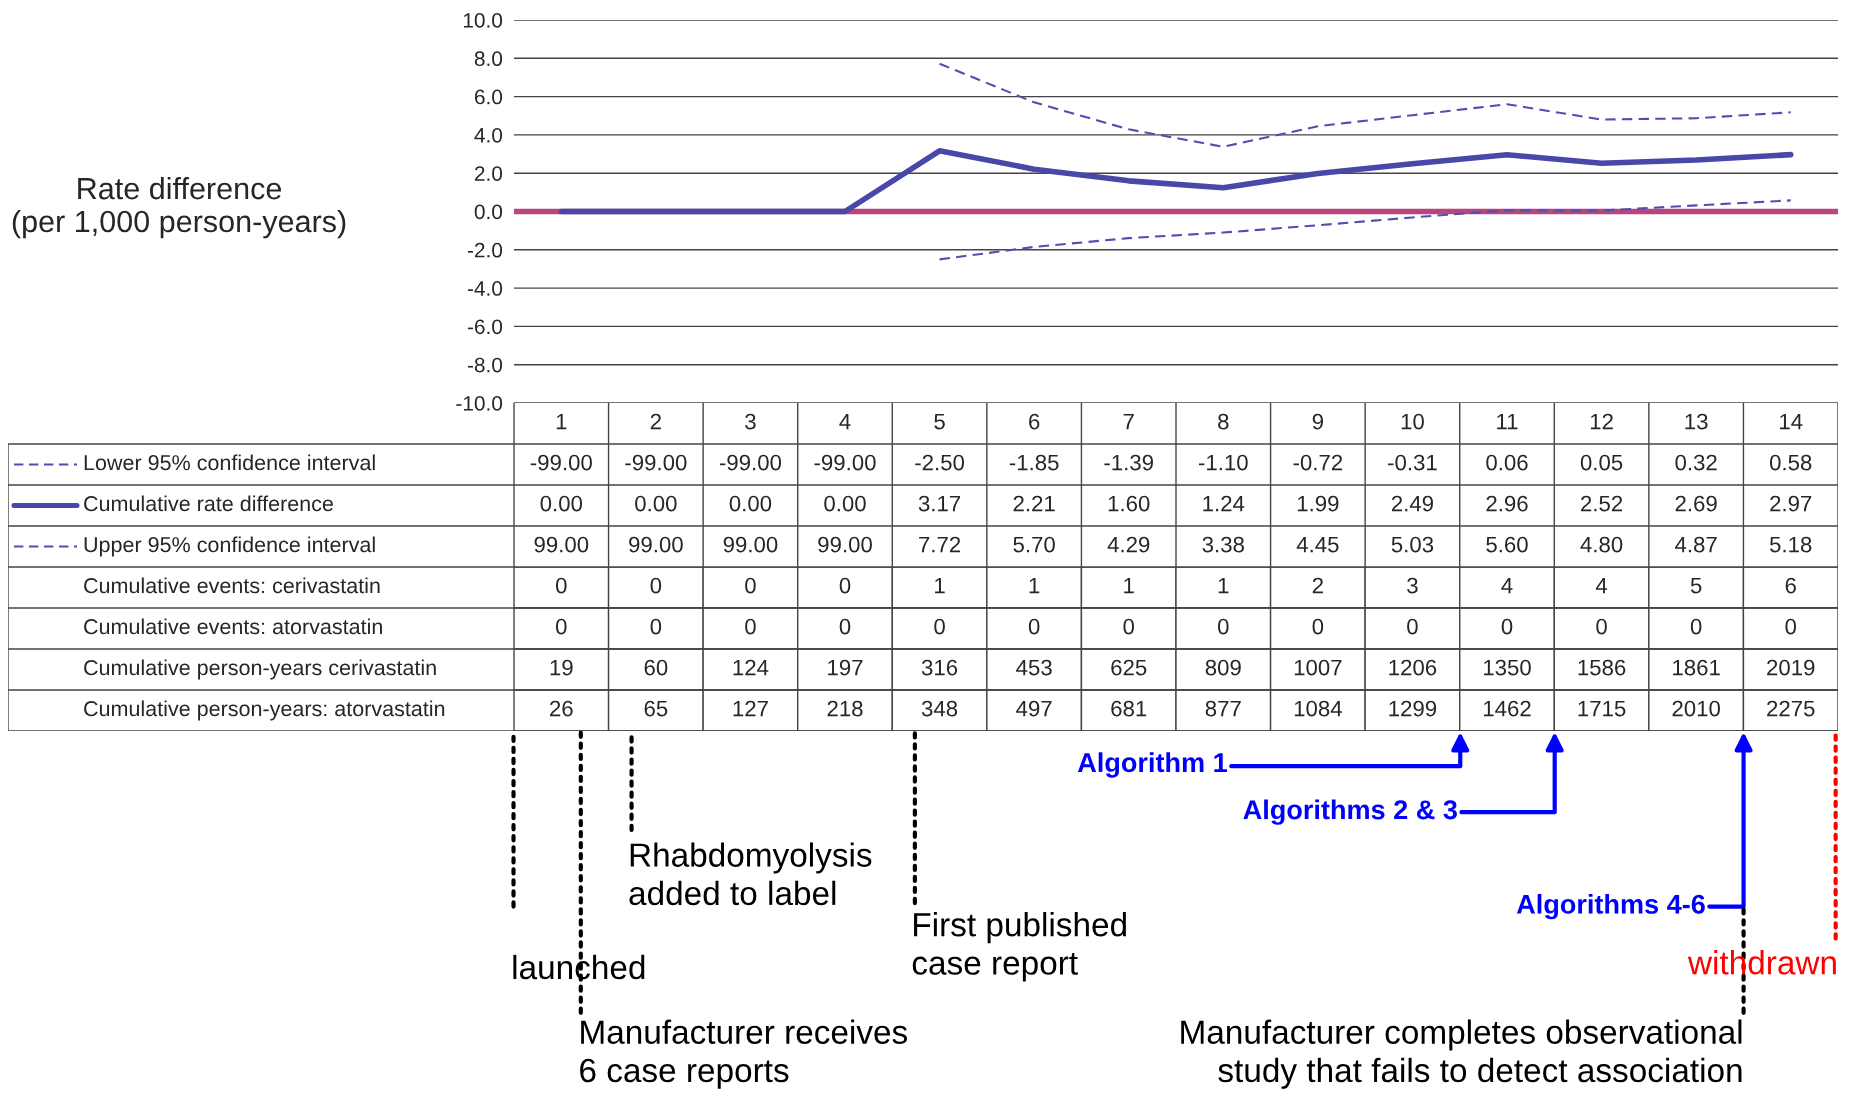 This screenshot has width=1851, height=1098. I want to click on data-label: 26, so click(561, 708).